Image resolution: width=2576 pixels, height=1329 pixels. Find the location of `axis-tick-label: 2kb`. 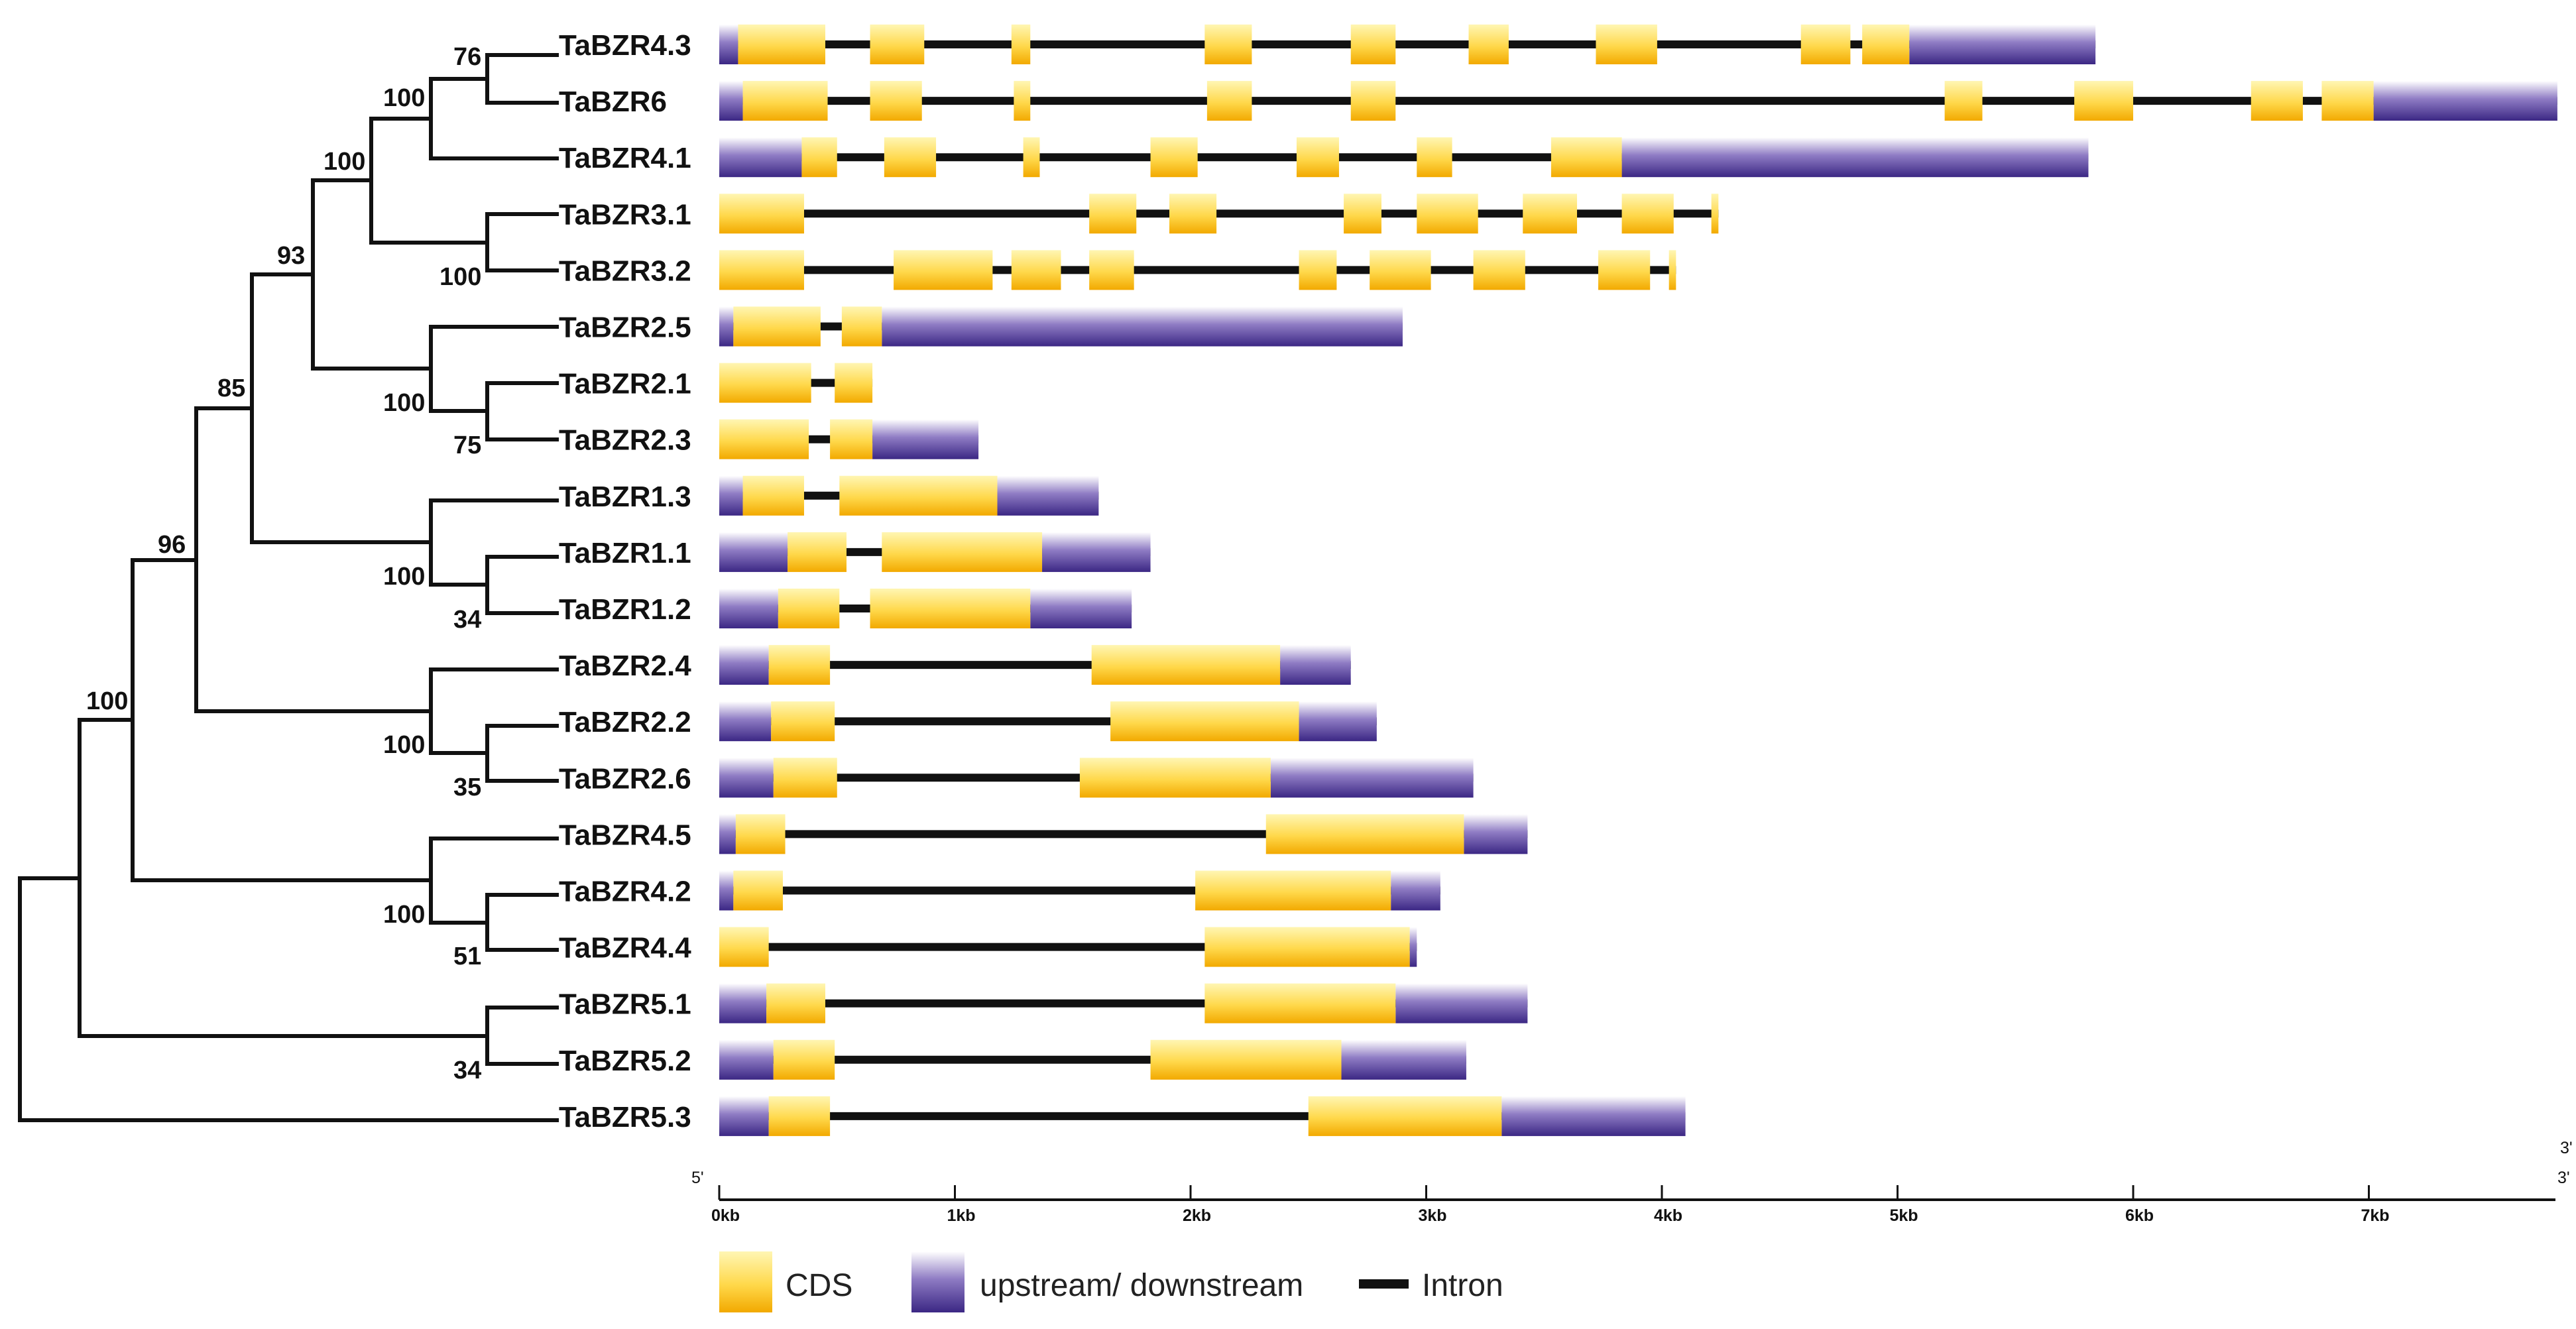

axis-tick-label: 2kb is located at coordinates (1197, 1215).